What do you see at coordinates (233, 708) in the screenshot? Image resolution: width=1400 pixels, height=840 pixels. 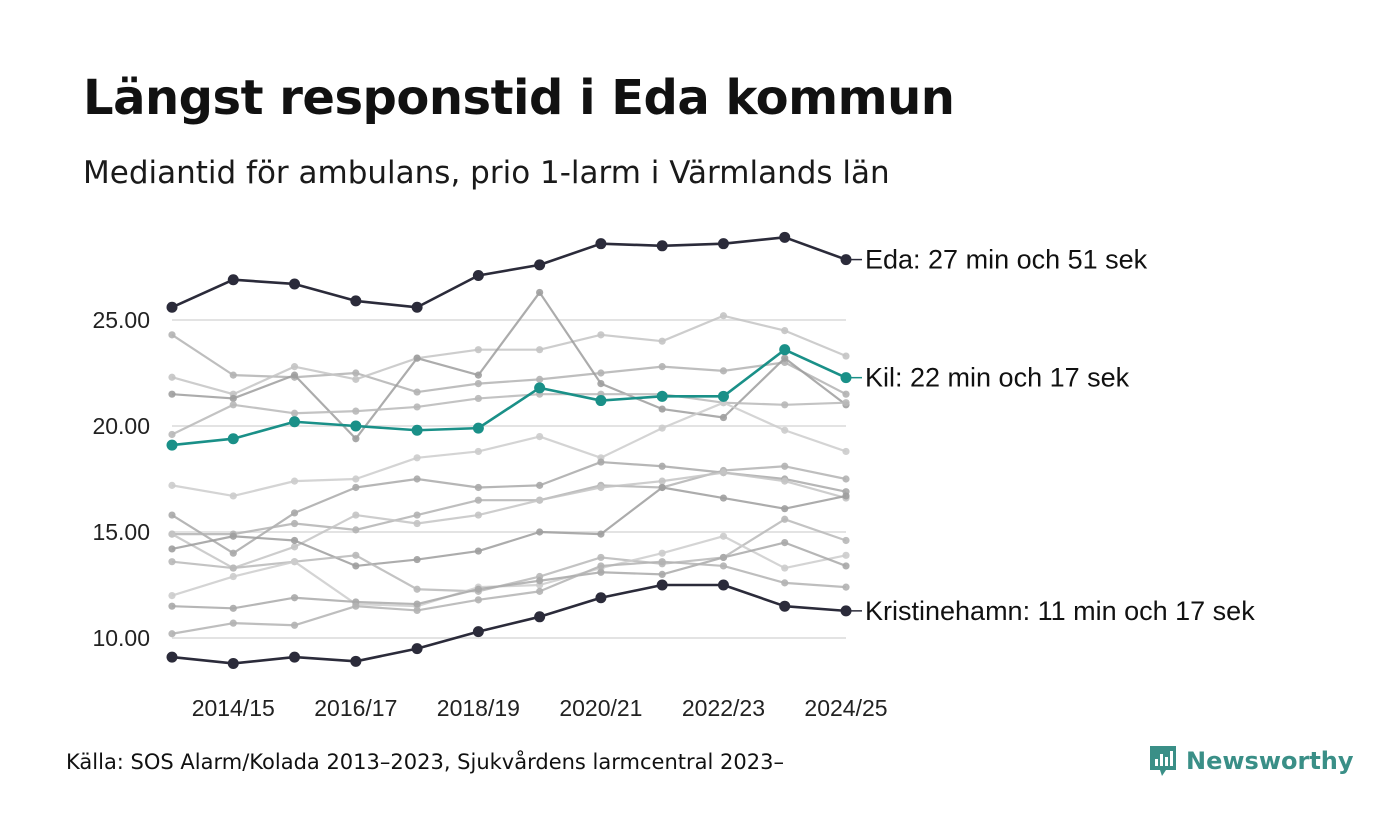 I see `x-tick-label: 2014/15` at bounding box center [233, 708].